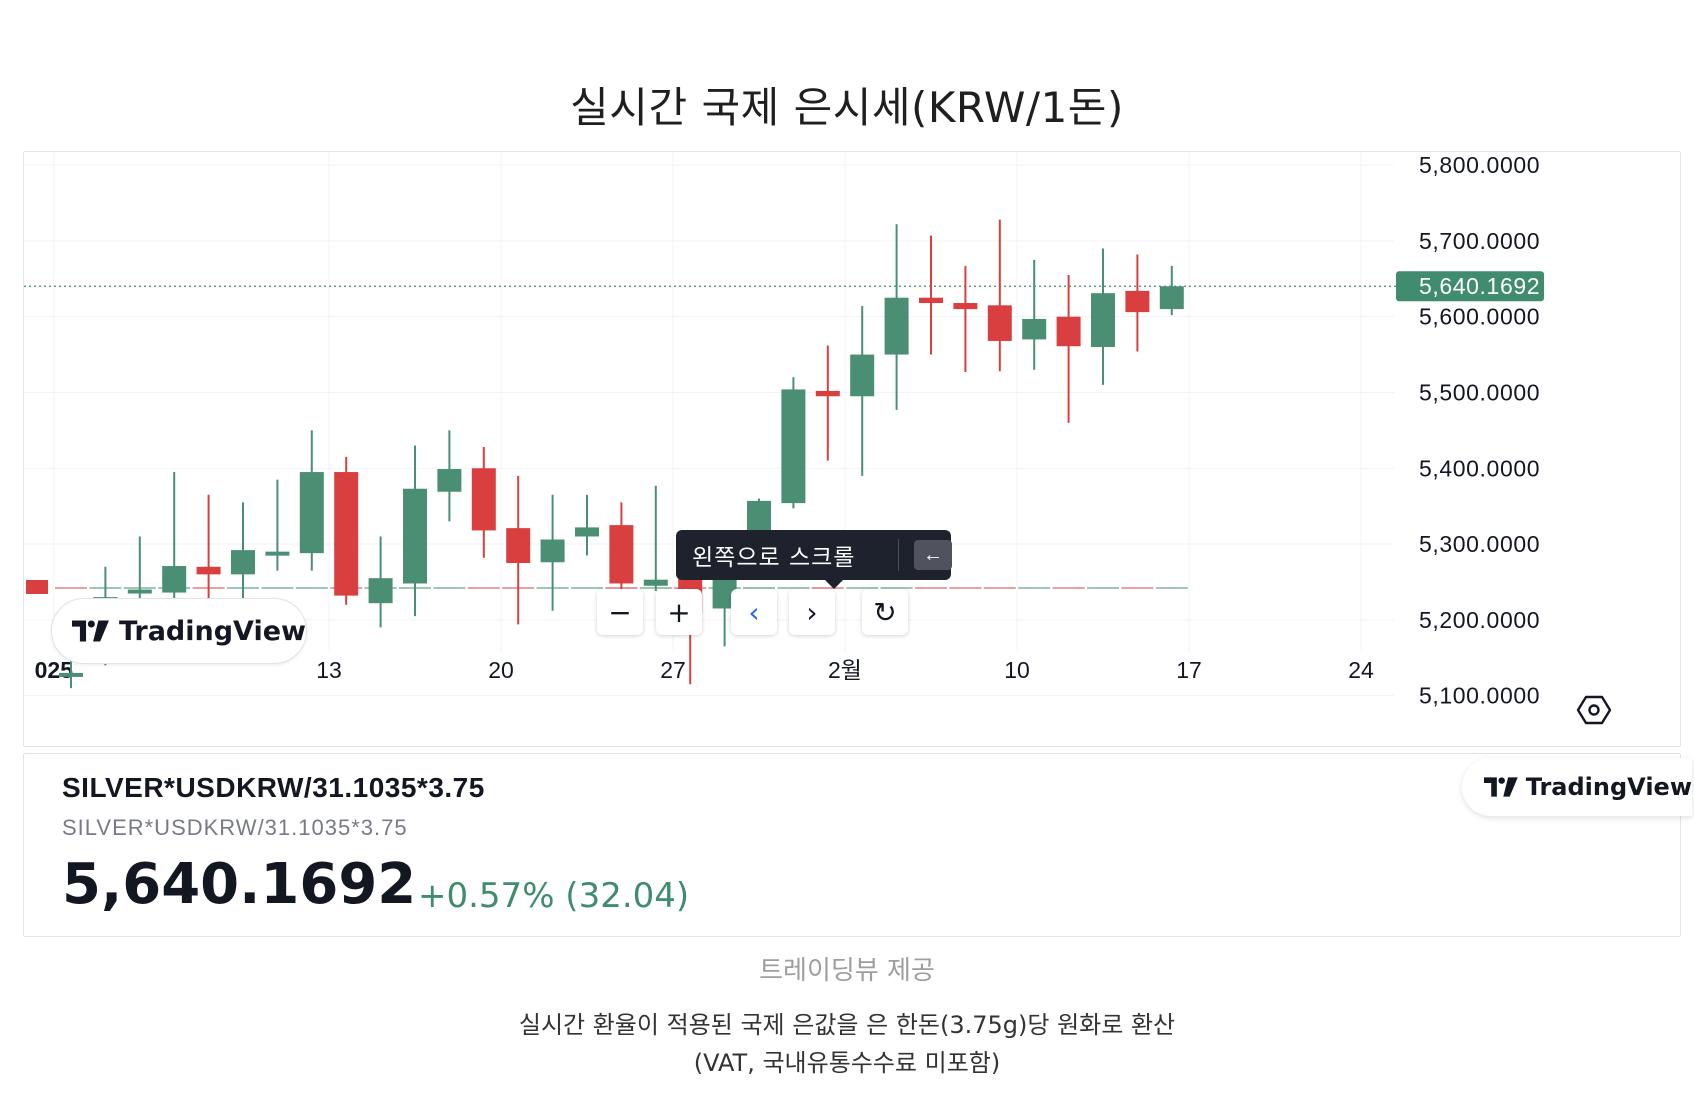 This screenshot has width=1694, height=1098. I want to click on y-tick-label: 5,500.0000, so click(1479, 392).